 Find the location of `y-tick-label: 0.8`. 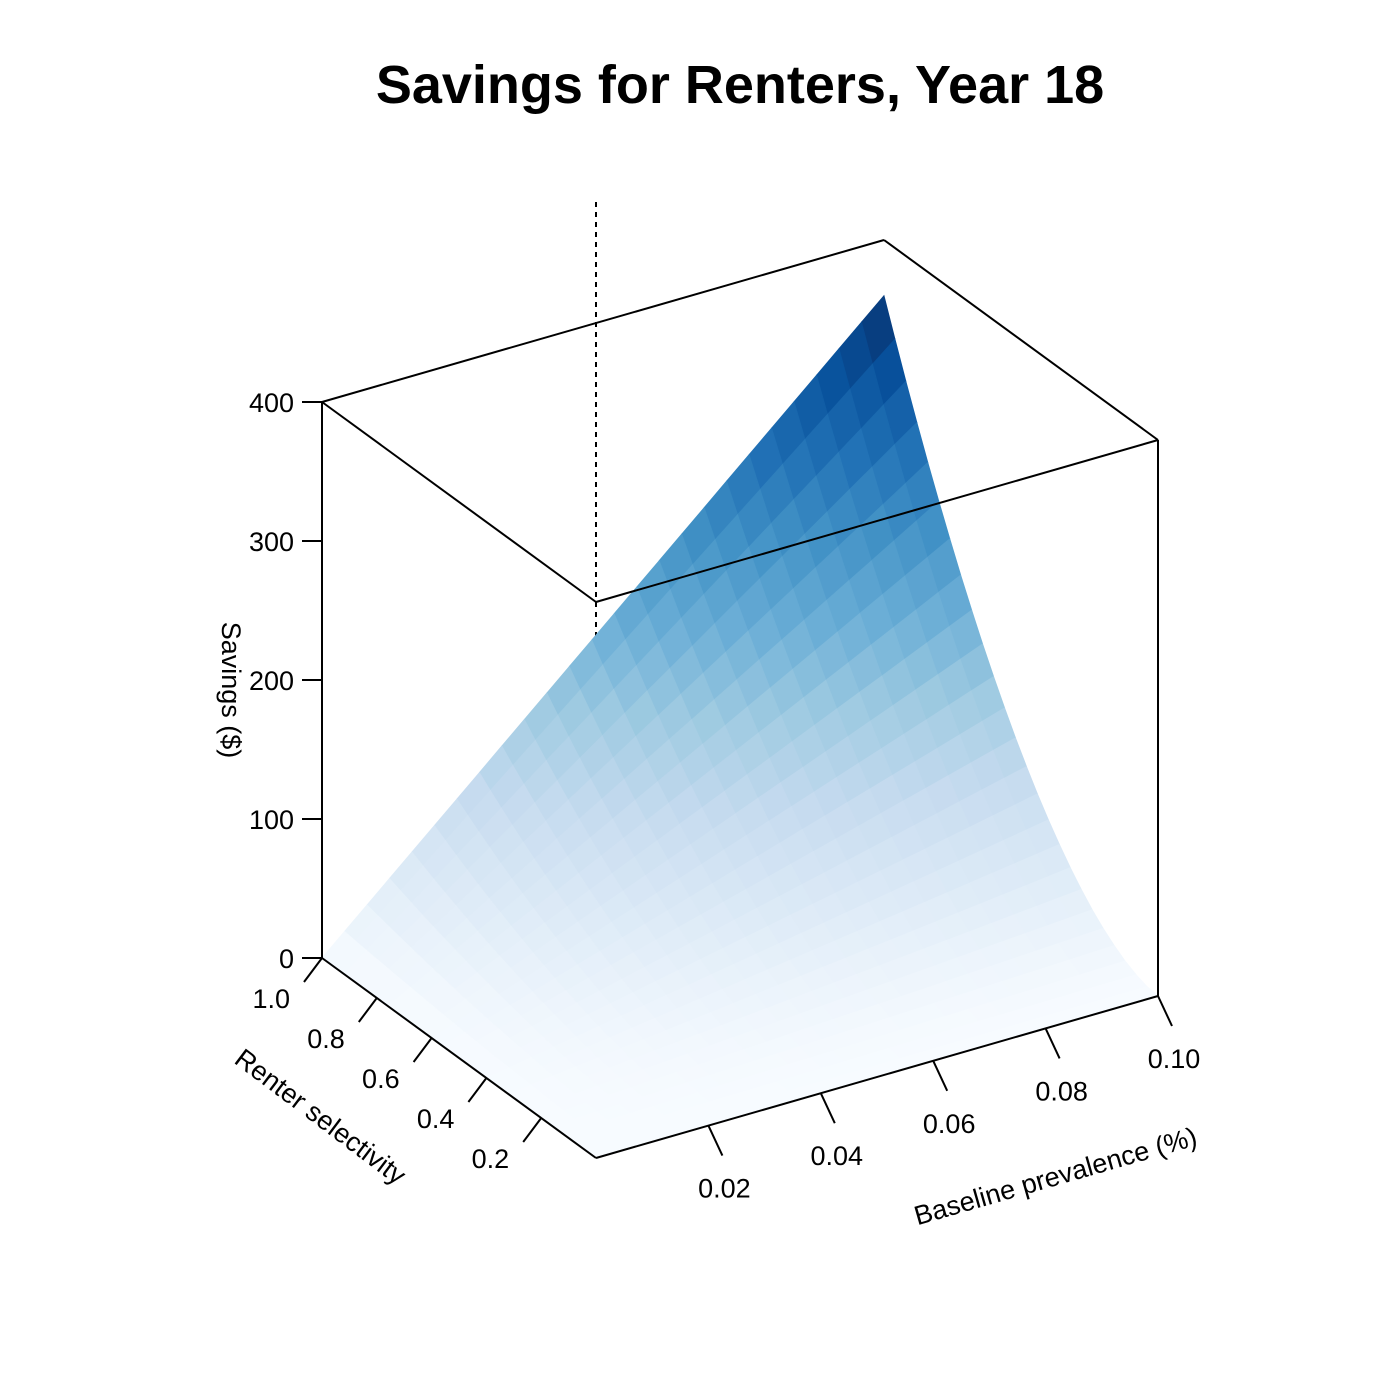

y-tick-label: 0.8 is located at coordinates (326, 1039).